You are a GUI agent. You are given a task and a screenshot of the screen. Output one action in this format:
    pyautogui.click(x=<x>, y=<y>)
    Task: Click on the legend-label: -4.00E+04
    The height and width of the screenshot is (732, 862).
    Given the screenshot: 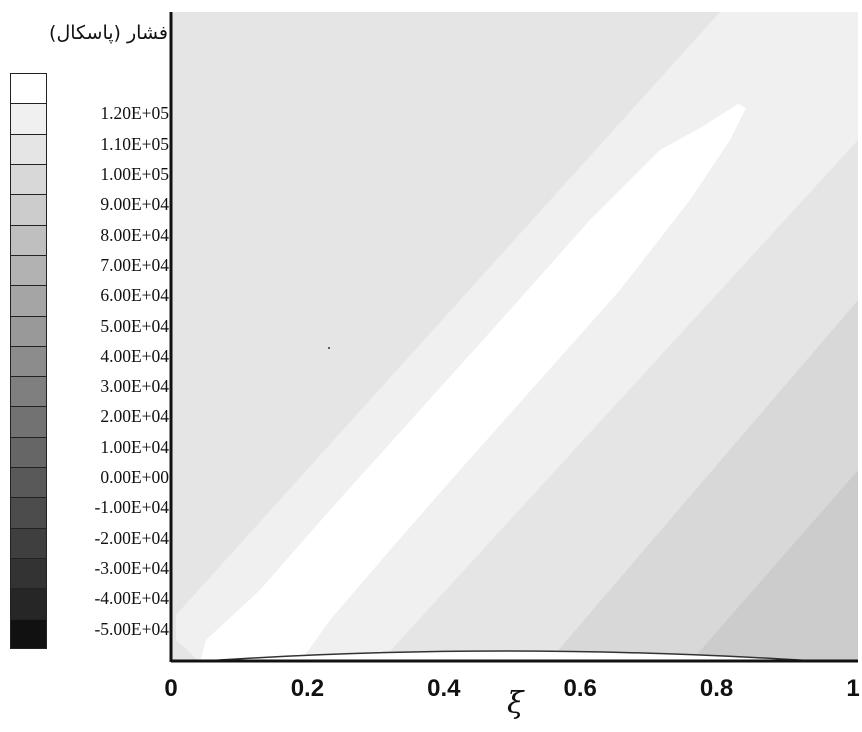 What is the action you would take?
    pyautogui.click(x=131, y=598)
    